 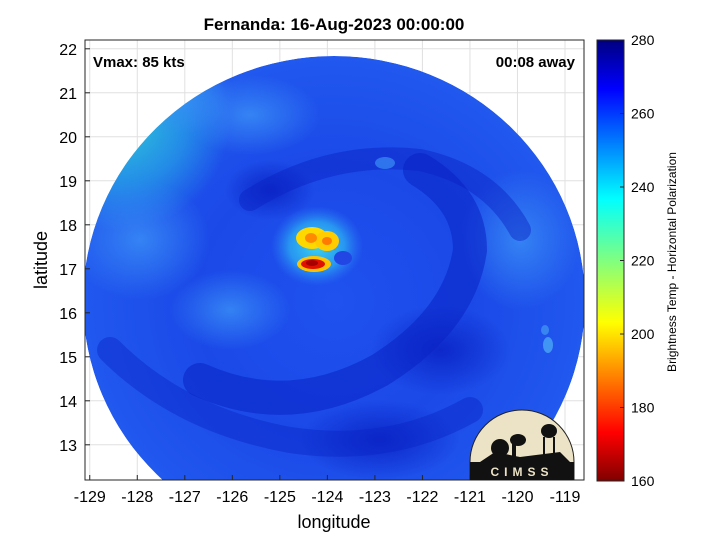 I want to click on x-tick-label: -125, so click(x=280, y=497).